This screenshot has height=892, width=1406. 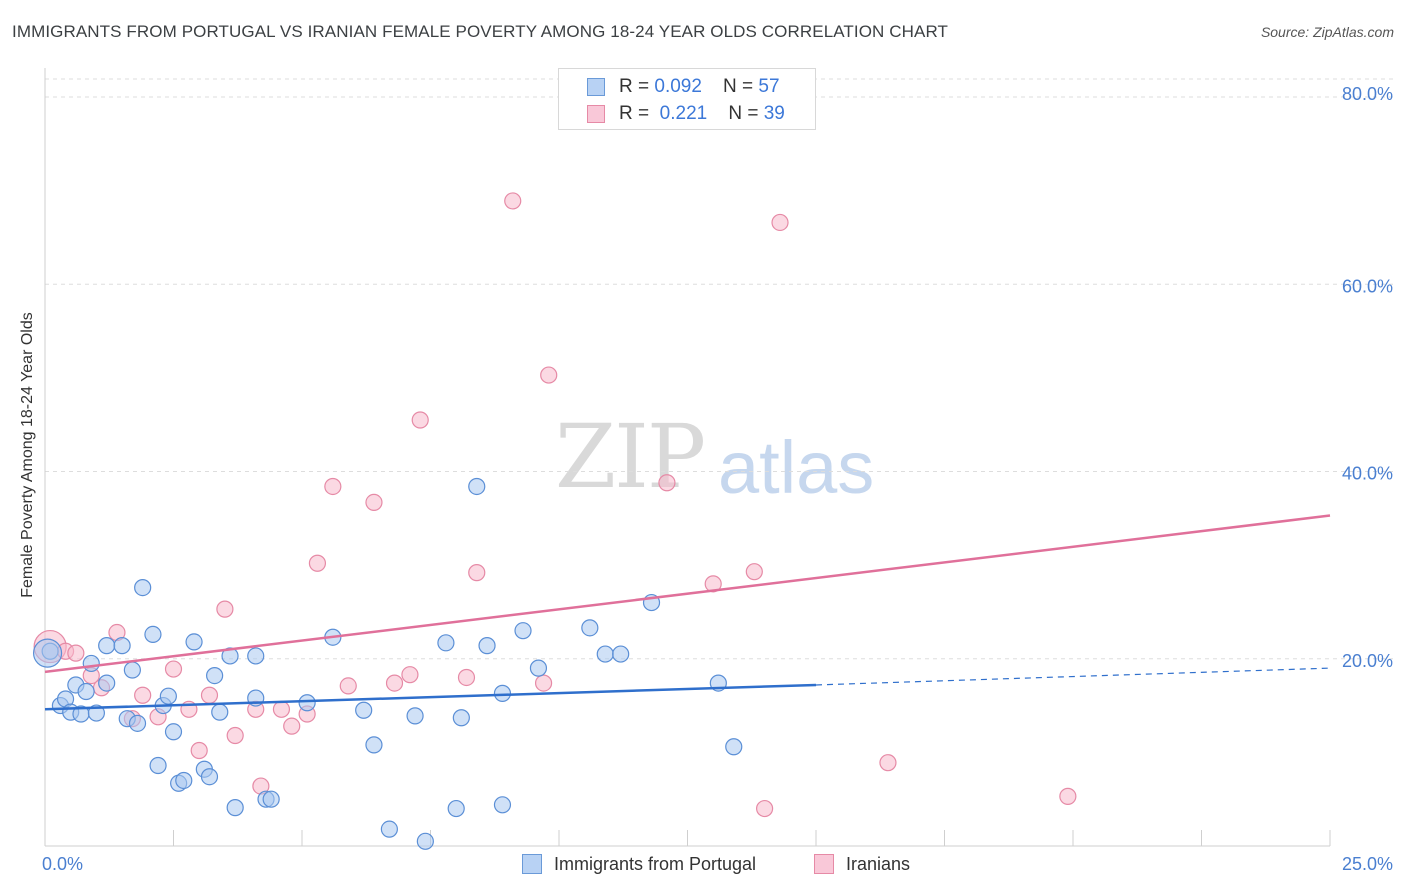 I want to click on legend-r-value: 0.221, so click(x=683, y=113).